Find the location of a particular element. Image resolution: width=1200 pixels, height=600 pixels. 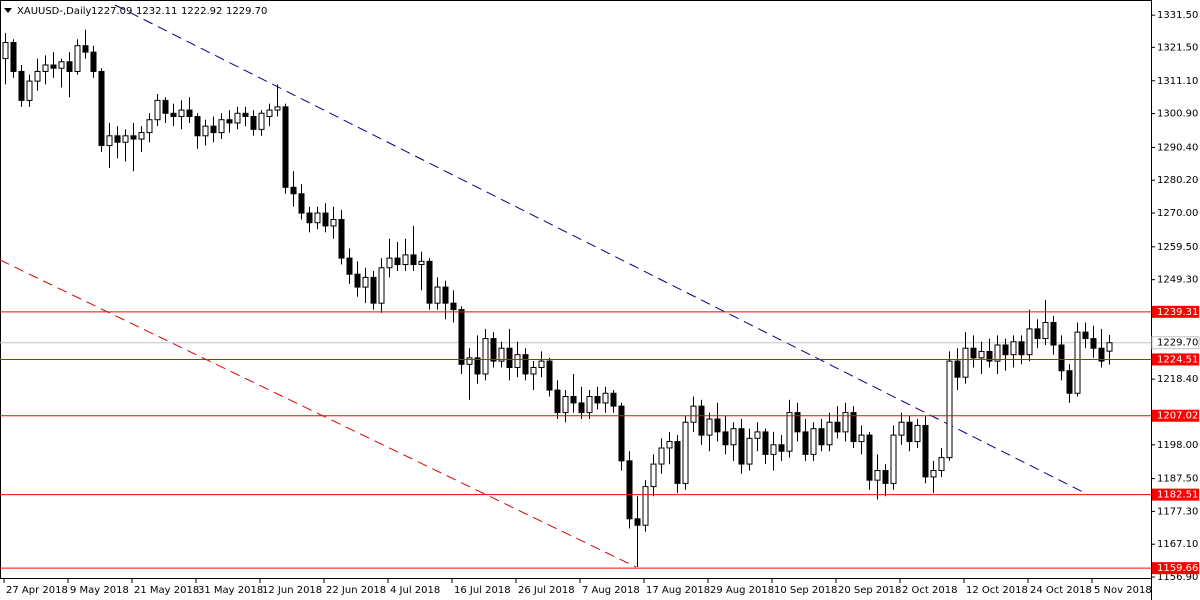

y-tick-label: 1270.00 is located at coordinates (1177, 213).